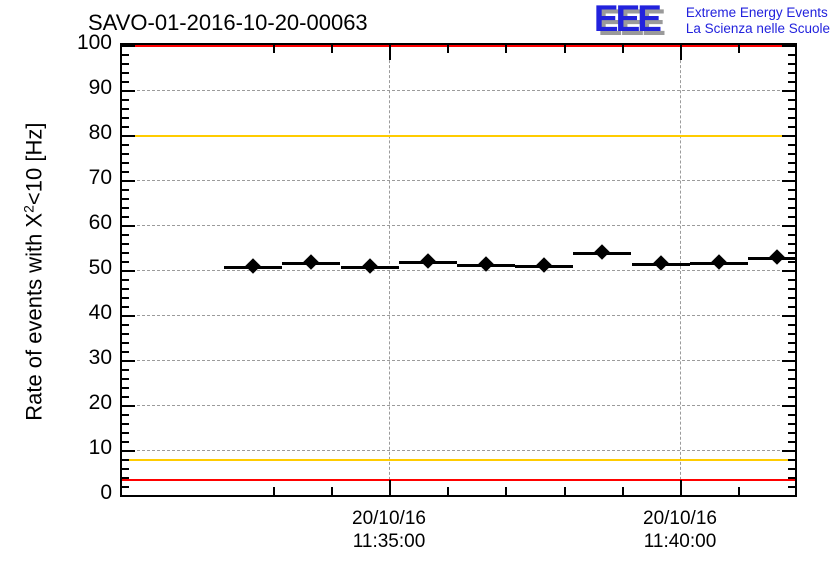  What do you see at coordinates (34, 164) in the screenshot?
I see `y-axis-title-suffix: <10 [Hz]` at bounding box center [34, 164].